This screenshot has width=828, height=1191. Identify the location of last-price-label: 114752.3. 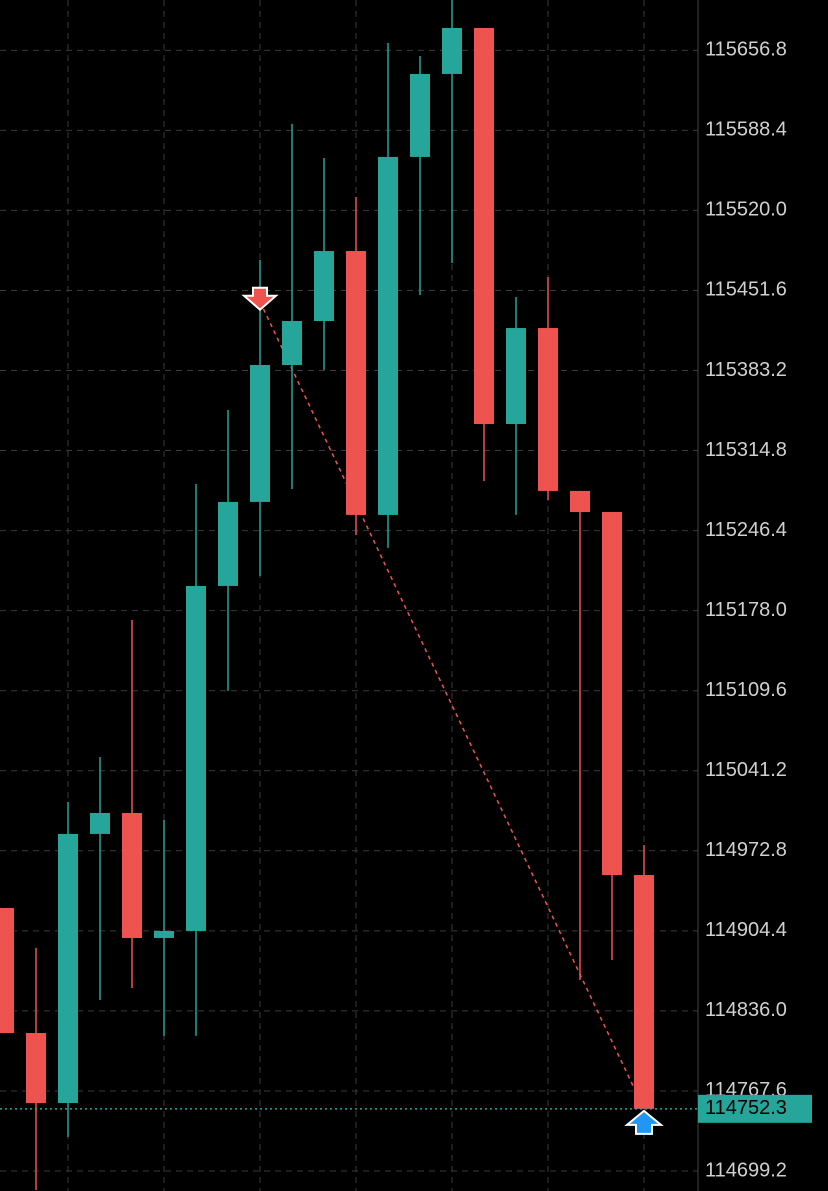
(746, 1108).